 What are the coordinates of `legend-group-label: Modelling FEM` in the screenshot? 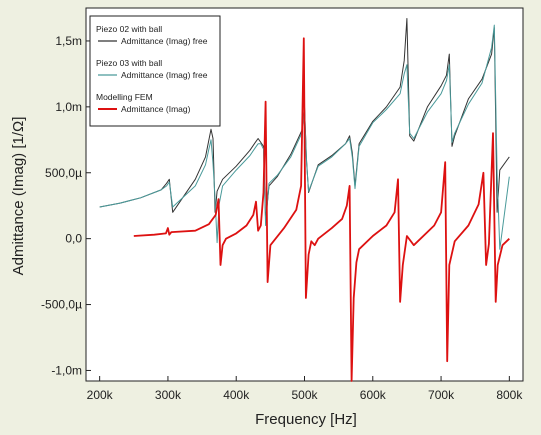 It's located at (124, 97).